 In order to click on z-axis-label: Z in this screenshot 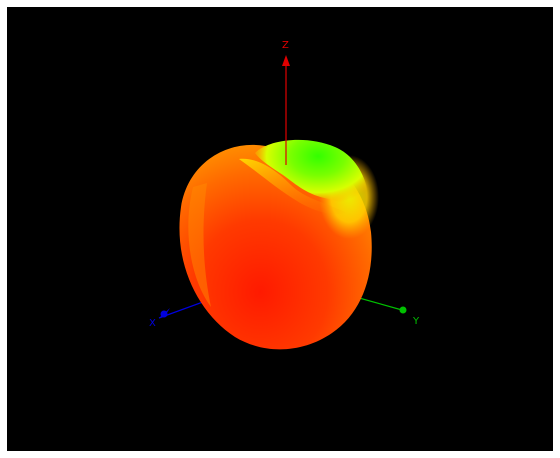, I will do `click(285, 45)`.